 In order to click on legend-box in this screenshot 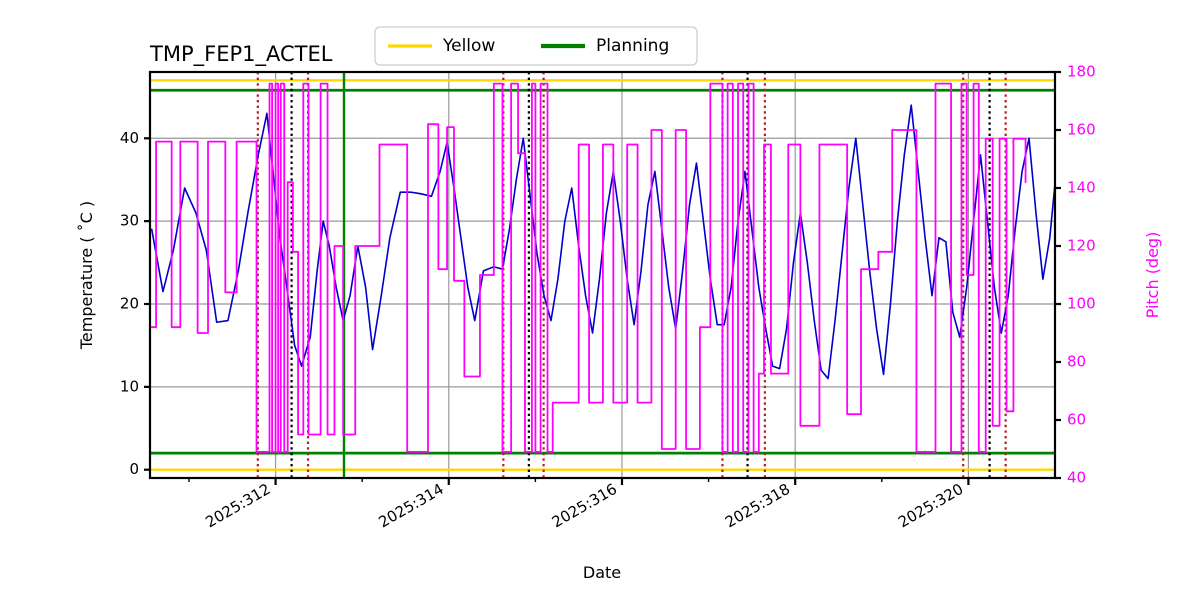, I will do `click(536, 46)`.